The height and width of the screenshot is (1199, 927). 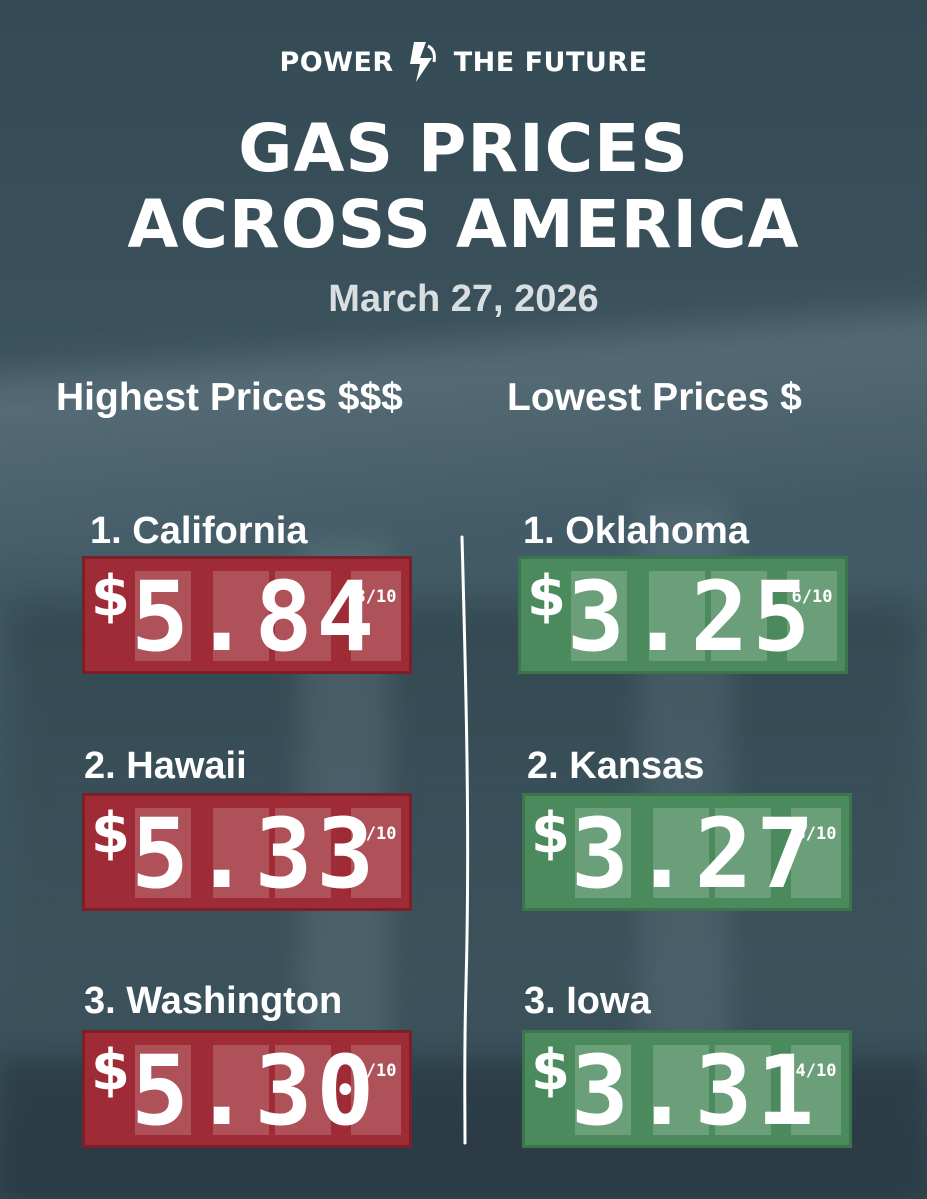 I want to click on price-fraction: 4/10, so click(x=816, y=1071).